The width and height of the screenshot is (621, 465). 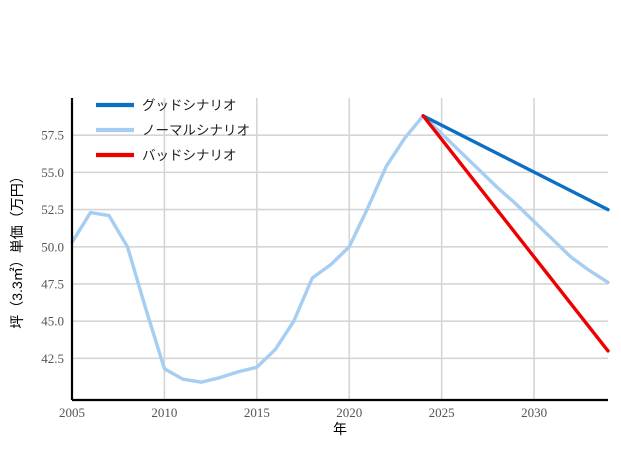 What do you see at coordinates (303, 412) in the screenshot?
I see `x-tick-labels: 2005 2010 2015 2020 2025 2030` at bounding box center [303, 412].